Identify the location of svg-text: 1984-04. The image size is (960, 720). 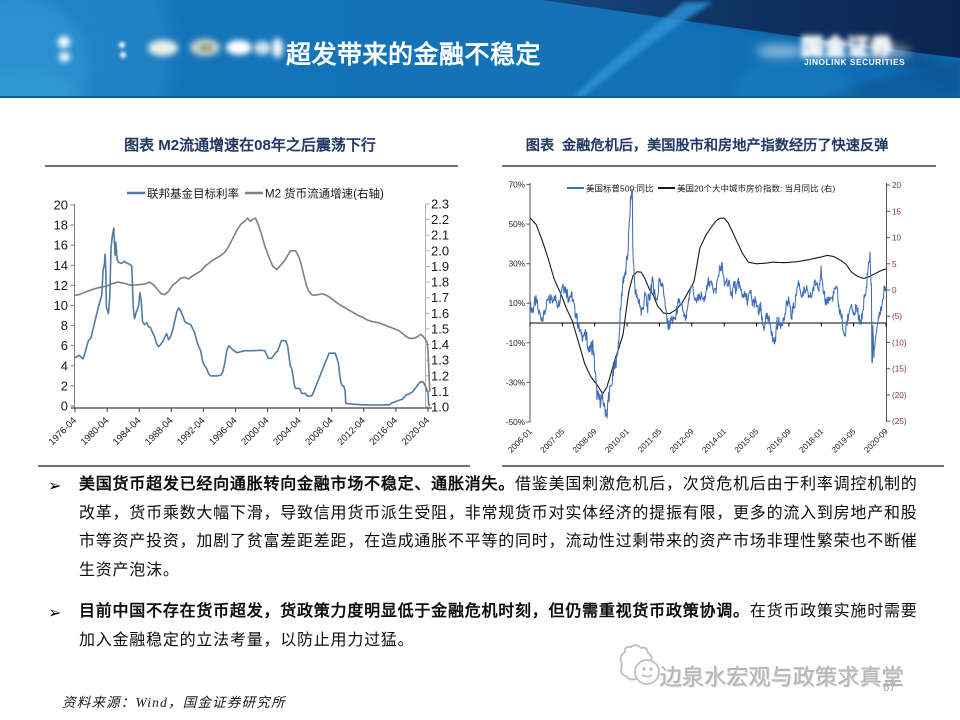
(127, 431).